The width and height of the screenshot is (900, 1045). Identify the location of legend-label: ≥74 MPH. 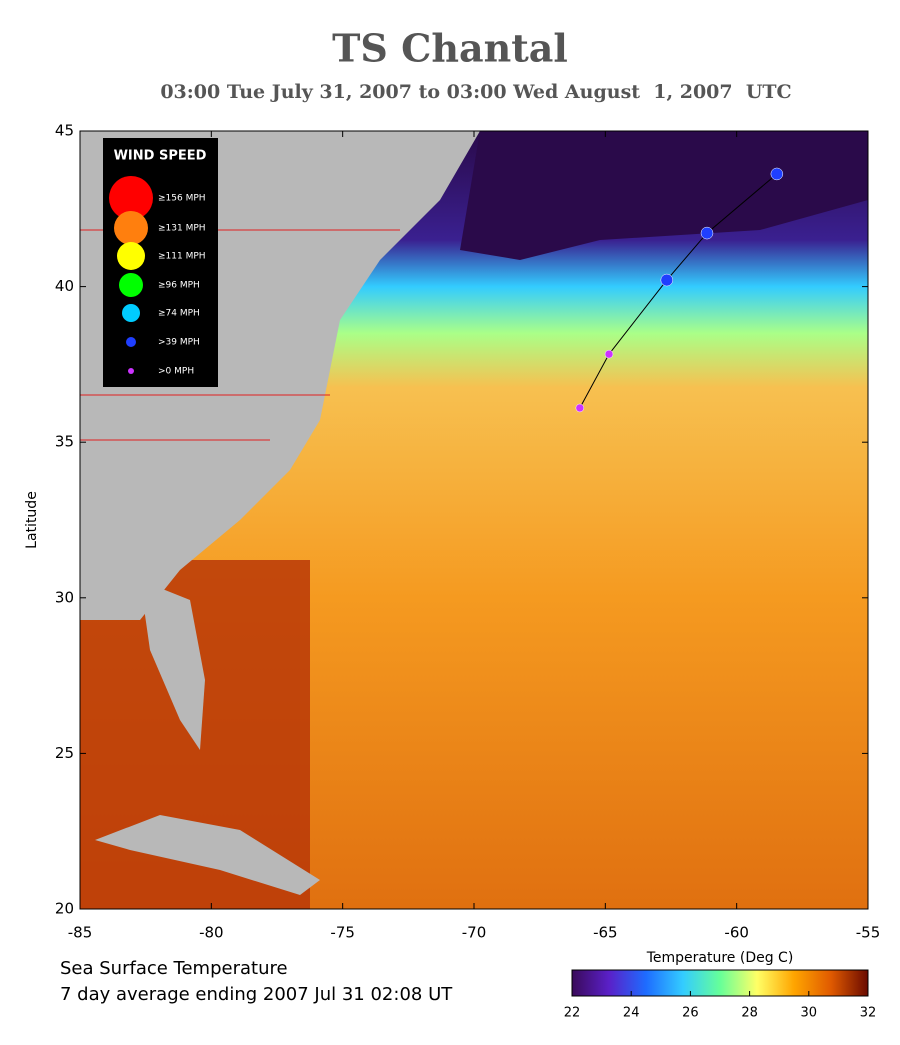
(179, 314).